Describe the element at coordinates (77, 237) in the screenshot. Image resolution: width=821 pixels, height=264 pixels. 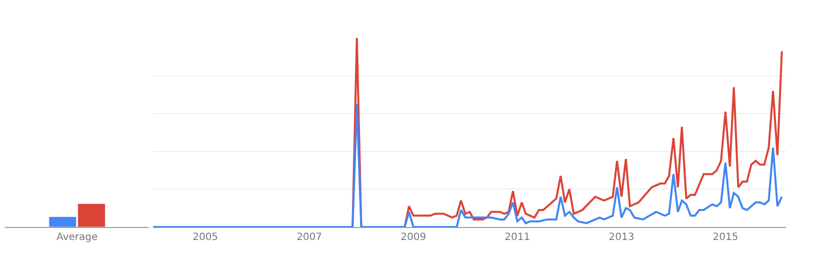
I see `x-tick-label: Average` at that location.